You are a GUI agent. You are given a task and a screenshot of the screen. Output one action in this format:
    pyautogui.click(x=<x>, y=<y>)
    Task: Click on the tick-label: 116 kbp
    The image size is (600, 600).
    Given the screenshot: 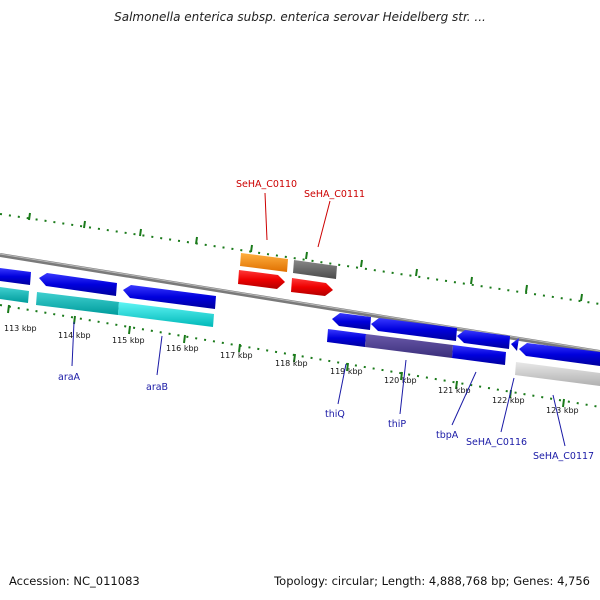 What is the action you would take?
    pyautogui.click(x=182, y=348)
    